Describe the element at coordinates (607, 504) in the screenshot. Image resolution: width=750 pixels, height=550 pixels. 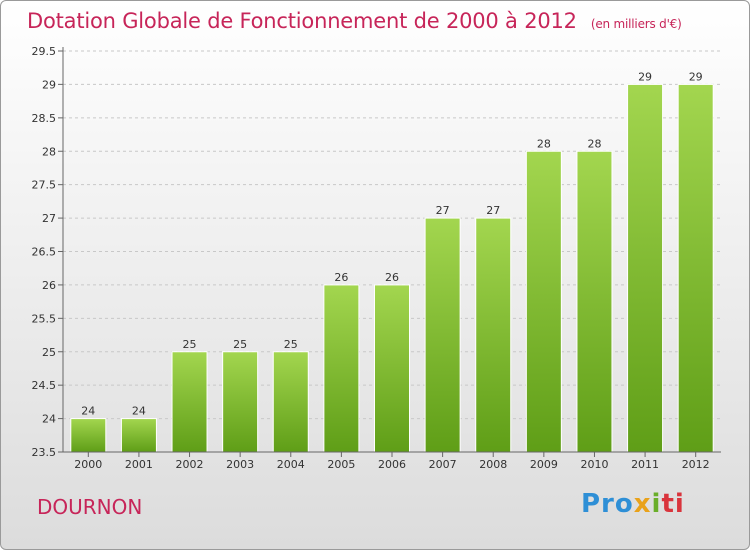
I see `logo-part: Pro` at that location.